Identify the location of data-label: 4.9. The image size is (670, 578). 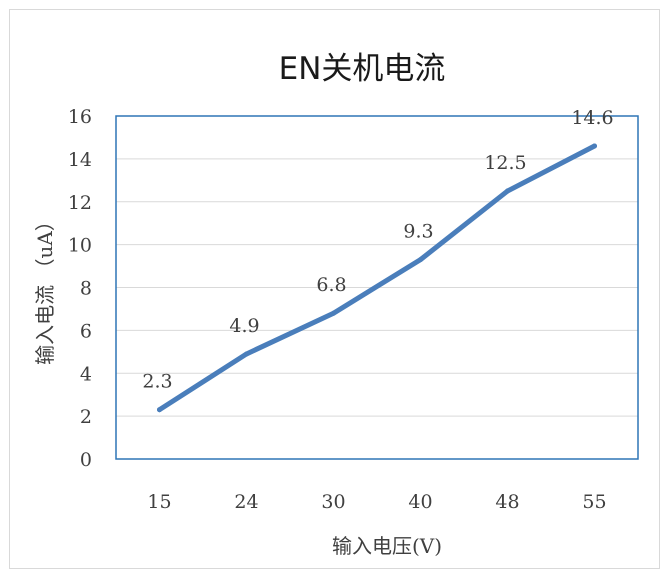
(244, 326).